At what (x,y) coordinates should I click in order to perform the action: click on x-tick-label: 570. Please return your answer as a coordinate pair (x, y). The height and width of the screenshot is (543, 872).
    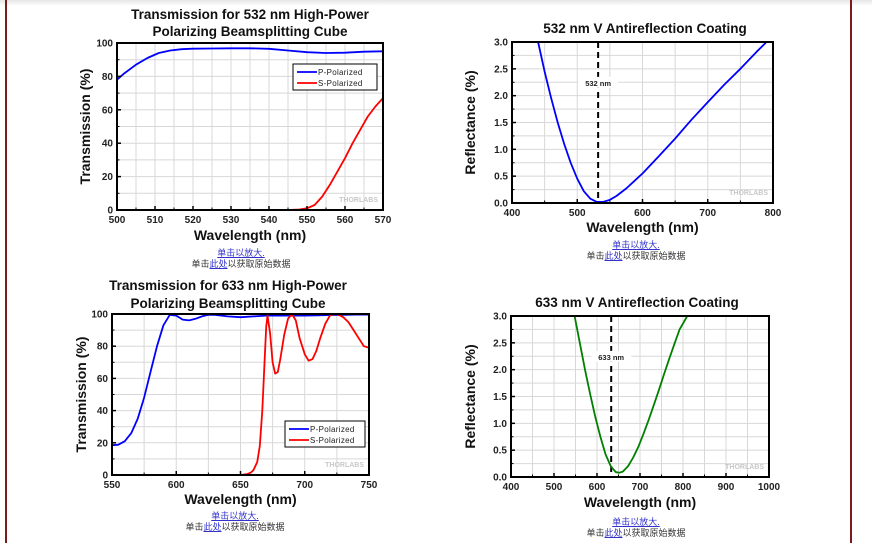
    Looking at the image, I should click on (383, 220).